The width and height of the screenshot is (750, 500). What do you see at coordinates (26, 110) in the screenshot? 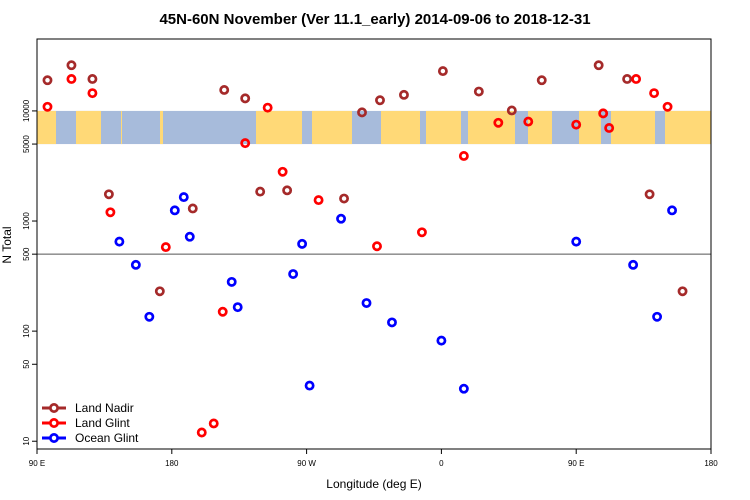
I see `y-tick-label: 10000` at bounding box center [26, 110].